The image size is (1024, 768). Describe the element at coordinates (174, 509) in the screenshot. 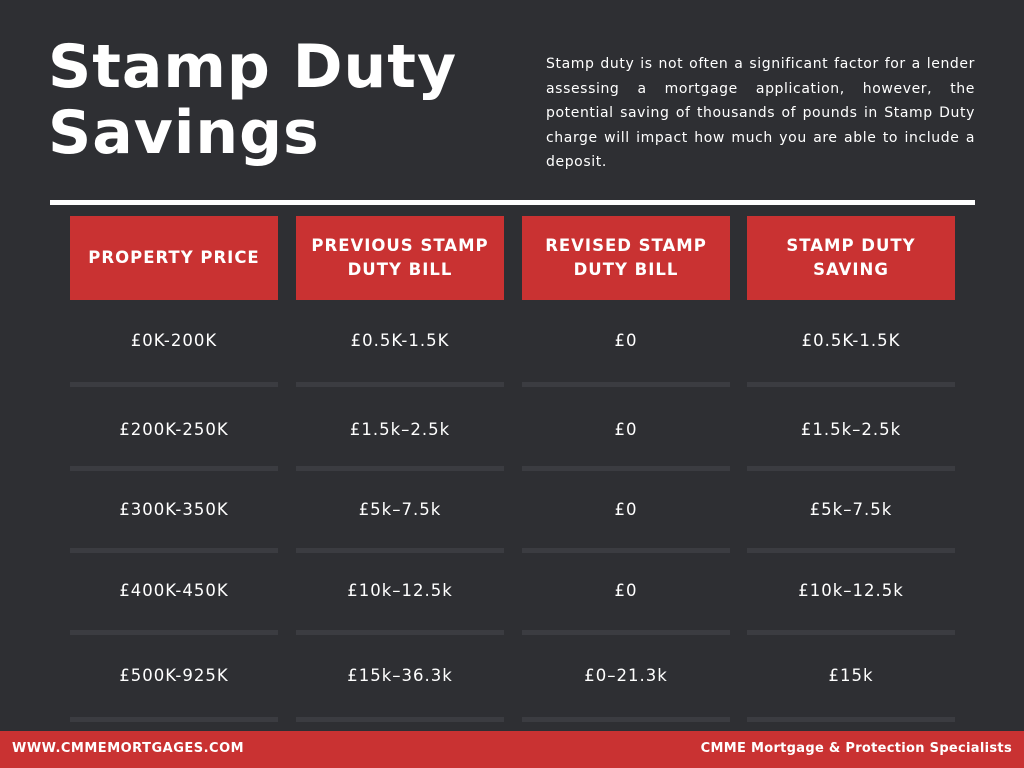

I see `table-cell: £300K-350K` at that location.